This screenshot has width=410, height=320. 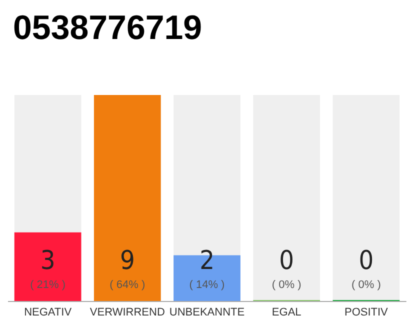 What do you see at coordinates (207, 312) in the screenshot?
I see `x-tick-label: UNBEKANNTE` at bounding box center [207, 312].